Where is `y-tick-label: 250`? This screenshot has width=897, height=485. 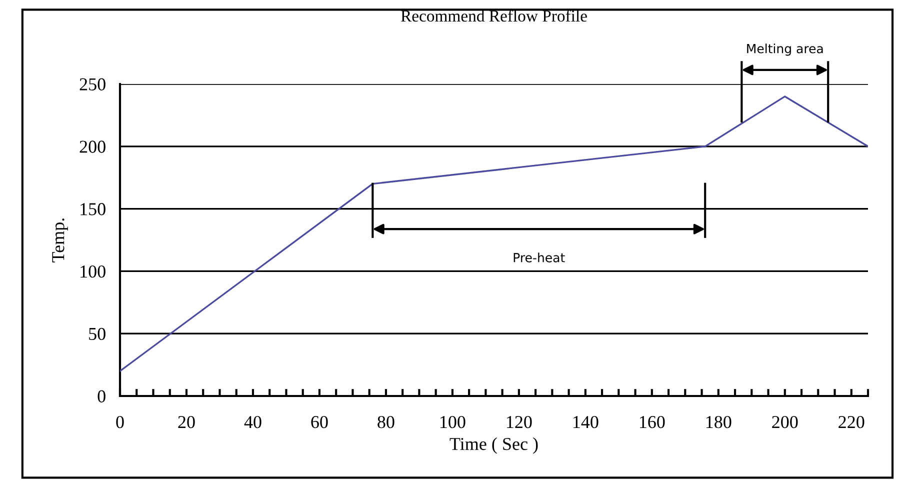 y-tick-label: 250 is located at coordinates (93, 84).